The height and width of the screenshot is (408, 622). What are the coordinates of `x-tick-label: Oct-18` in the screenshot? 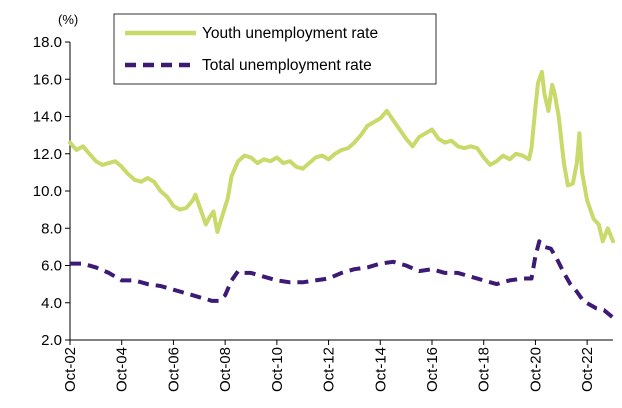 It's located at (484, 369).